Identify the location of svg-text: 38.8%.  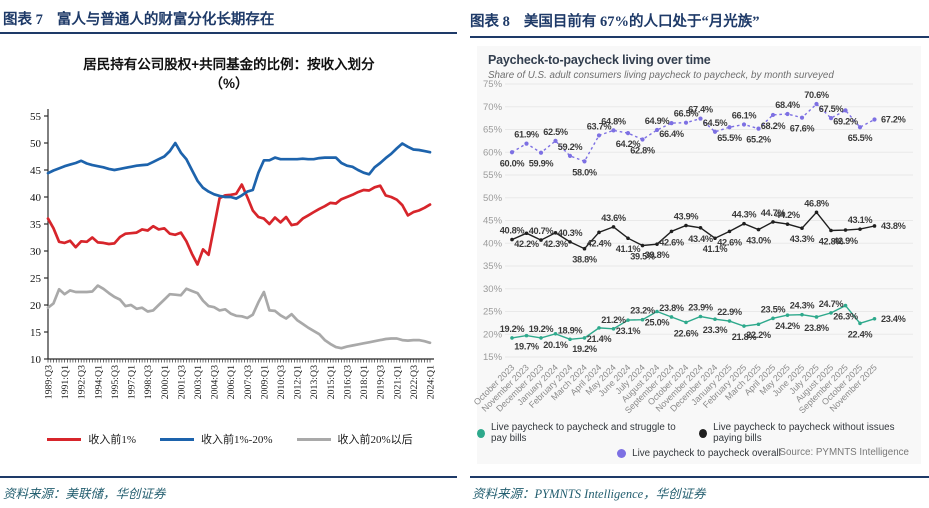
(584, 260).